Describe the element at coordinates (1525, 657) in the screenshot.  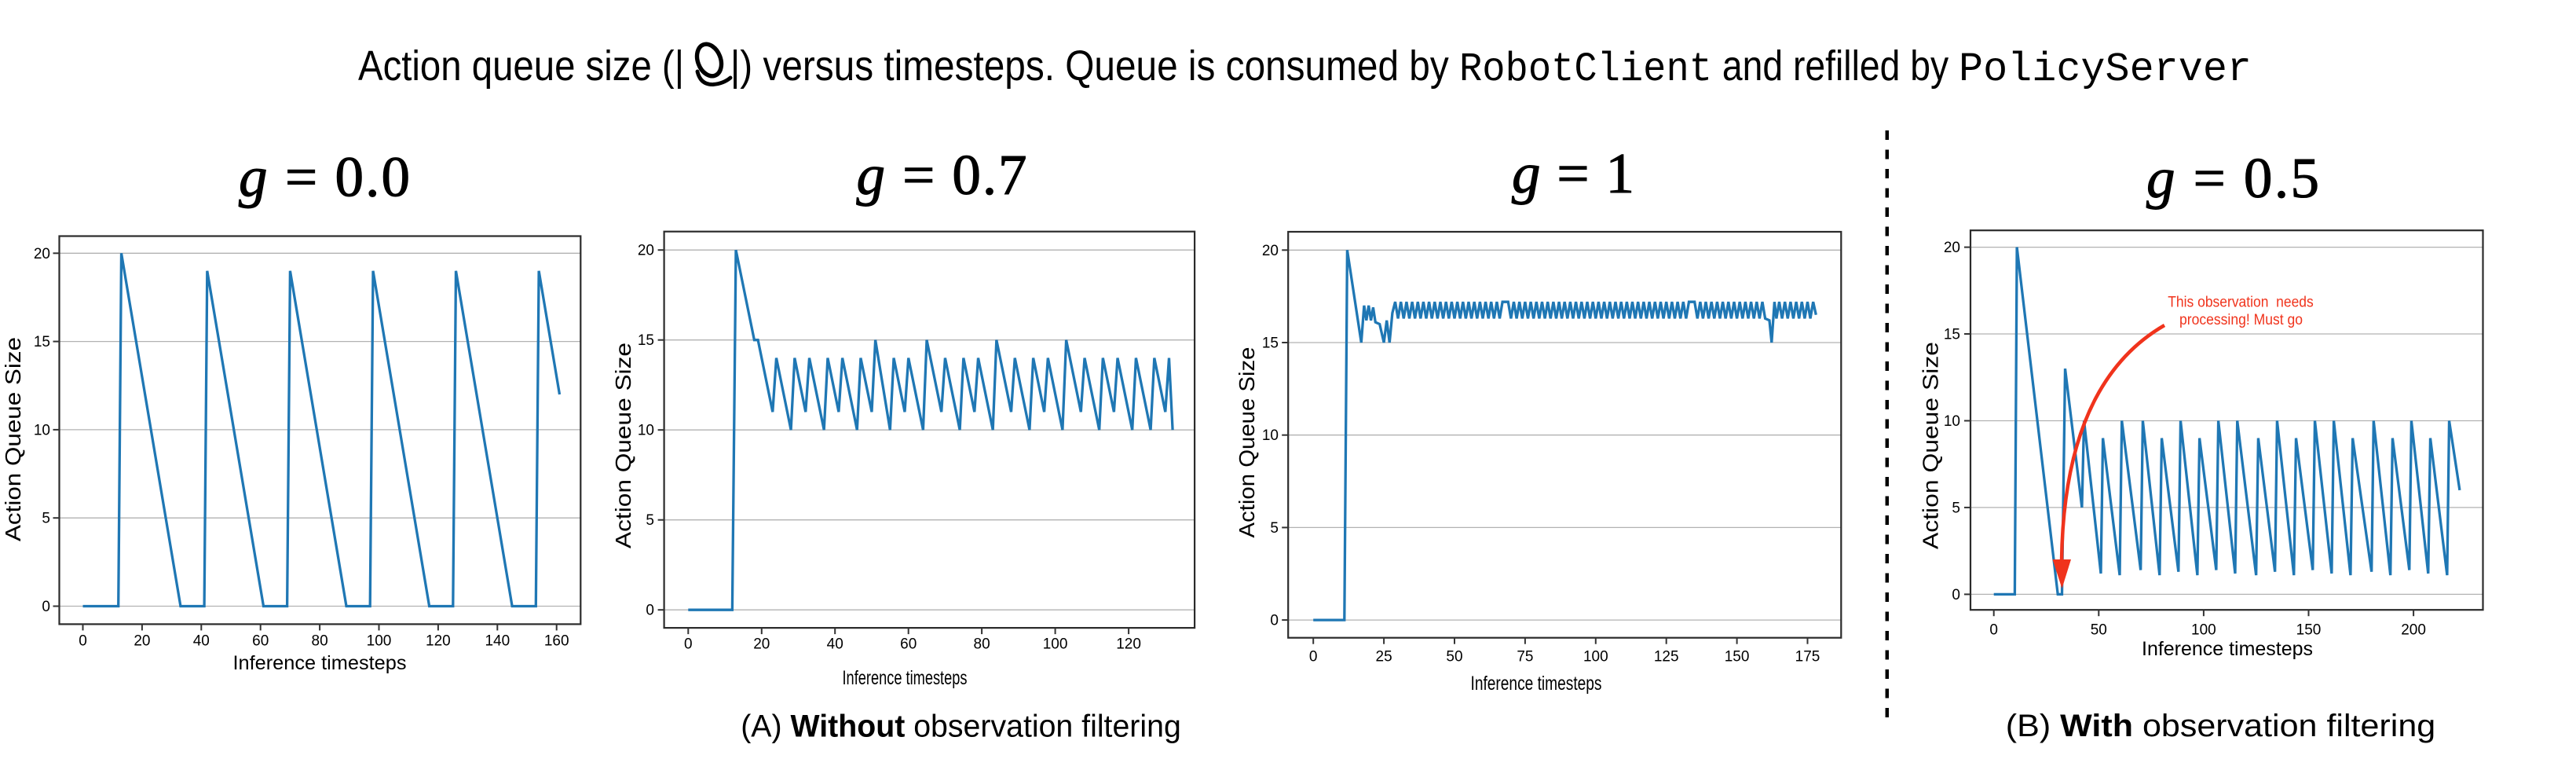
I see `svg-text: 75` at that location.